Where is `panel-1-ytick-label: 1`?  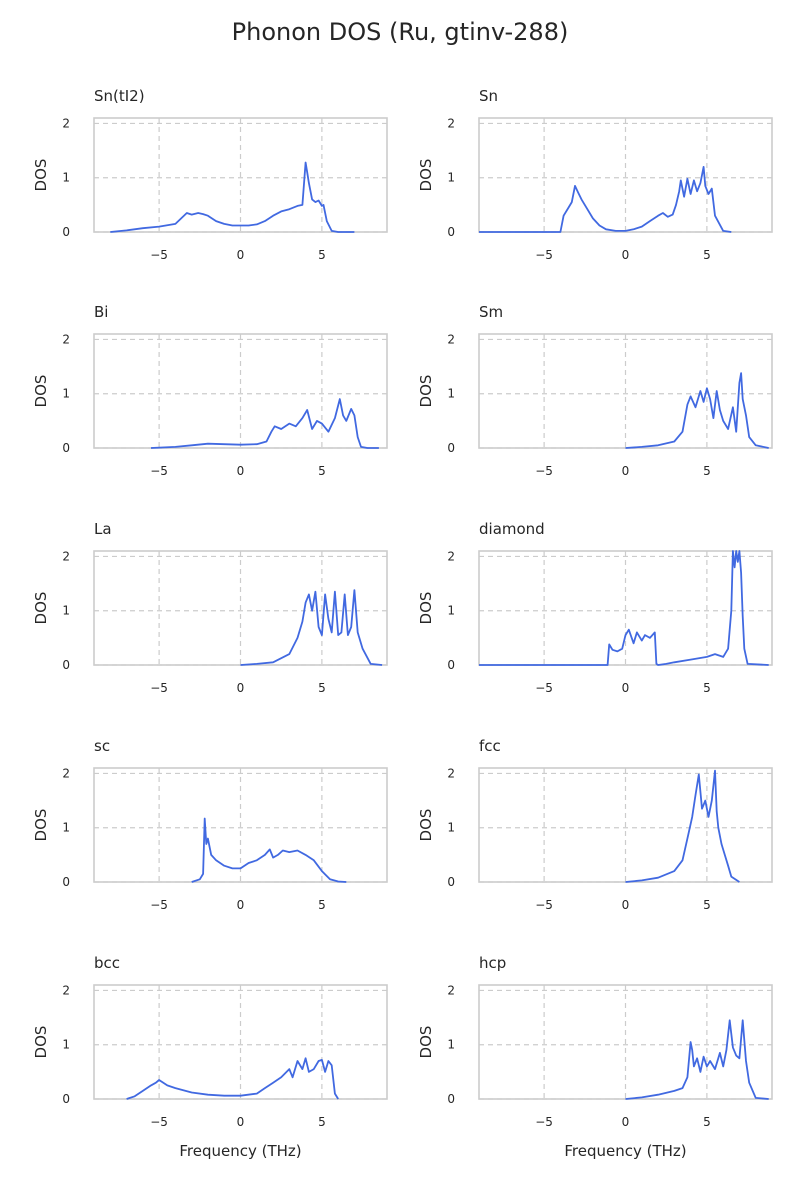 panel-1-ytick-label: 1 is located at coordinates (66, 178).